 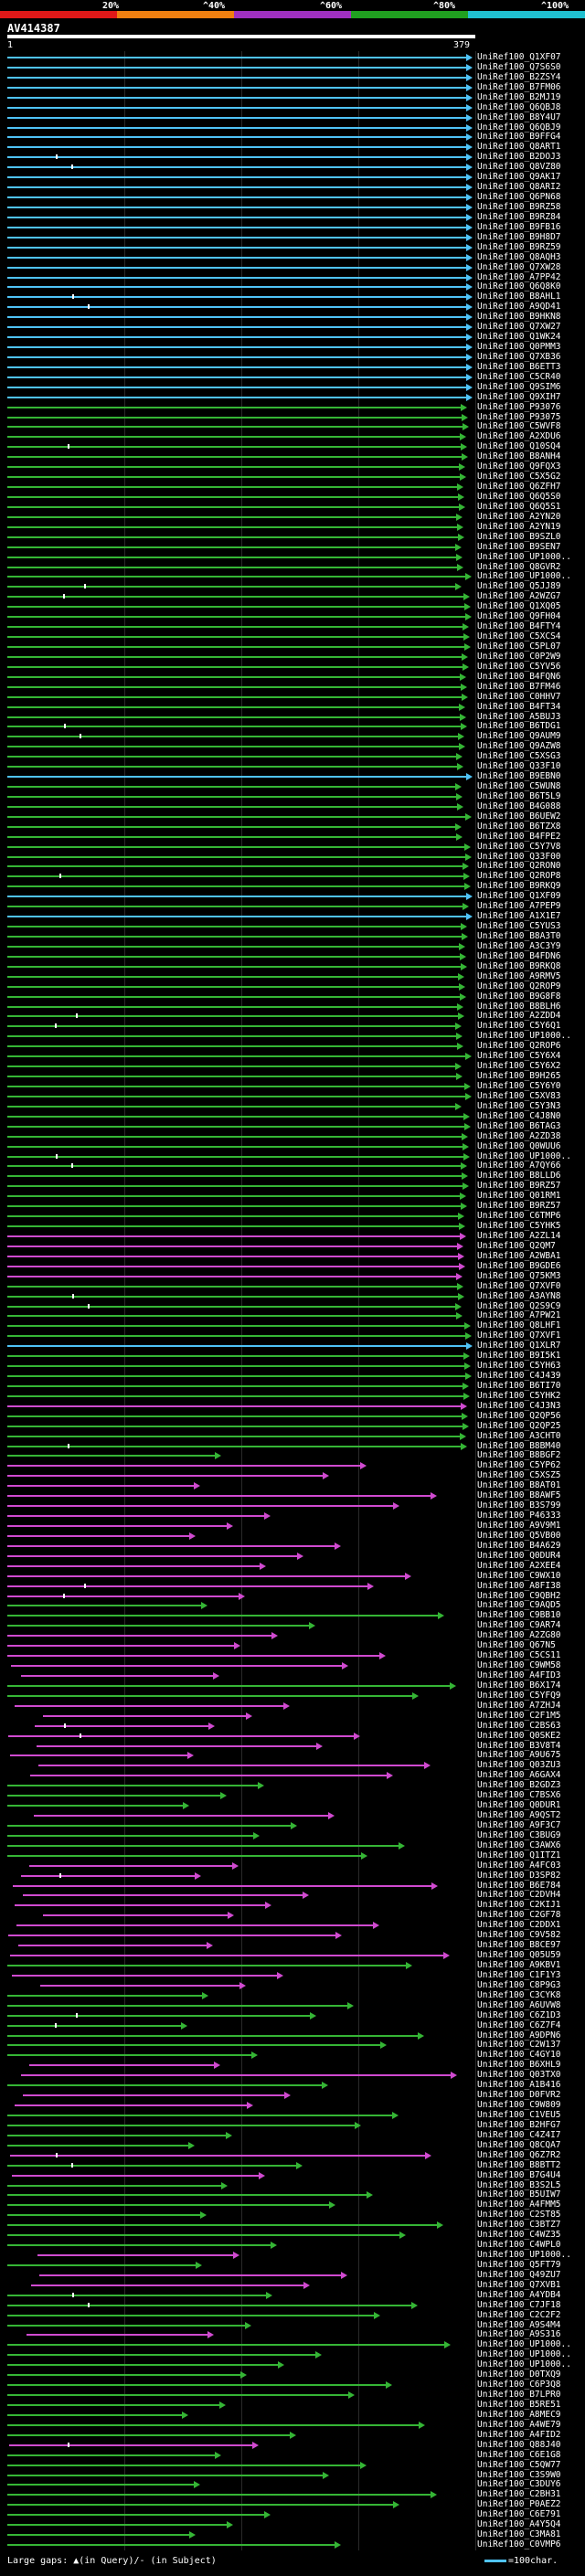 I want to click on hit-label: UniRef100_A4Y5Q4, so click(x=519, y=2524).